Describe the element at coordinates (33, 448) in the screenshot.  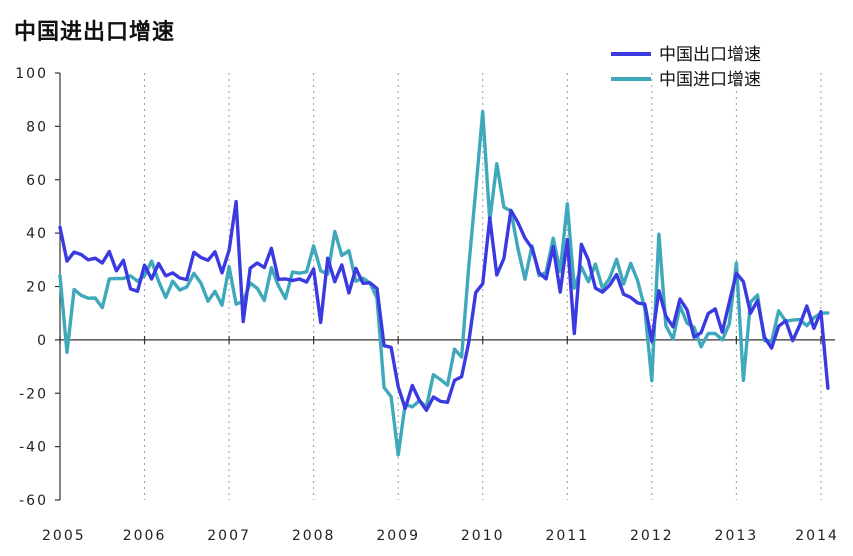
I see `y-tick-label: -40` at that location.